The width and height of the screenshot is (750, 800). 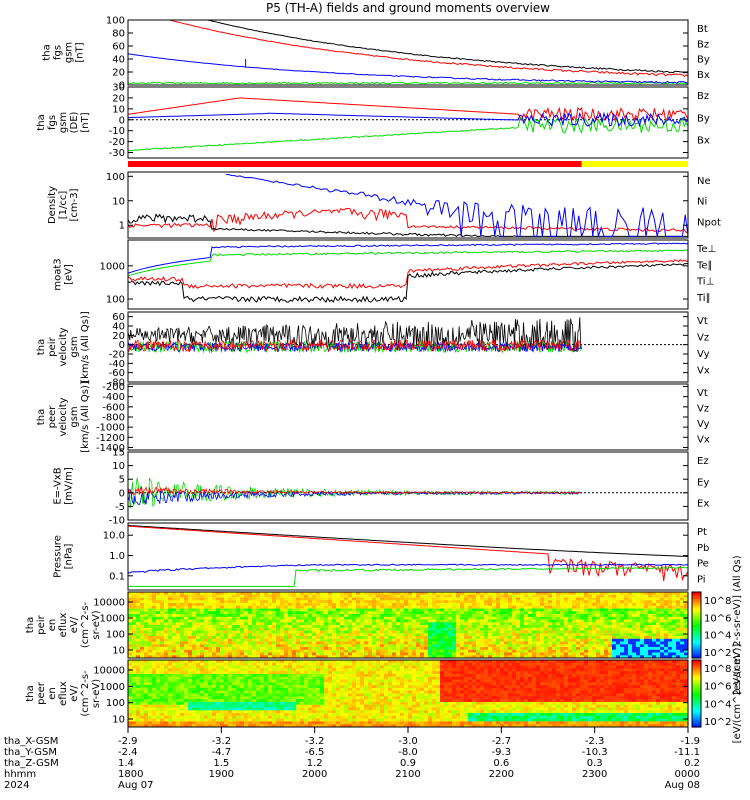 I want to click on x-row-label: tha_Z-GSM, so click(x=31, y=763).